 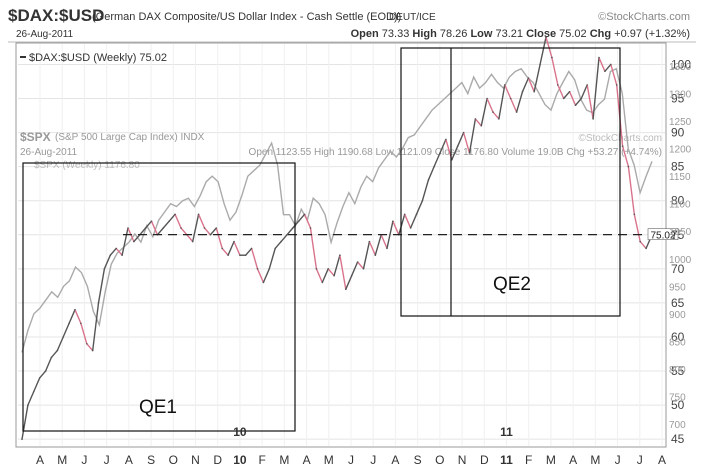 What do you see at coordinates (98, 58) in the screenshot?
I see `legend-primary: $DAX:$USD (Weekly) 75.02` at bounding box center [98, 58].